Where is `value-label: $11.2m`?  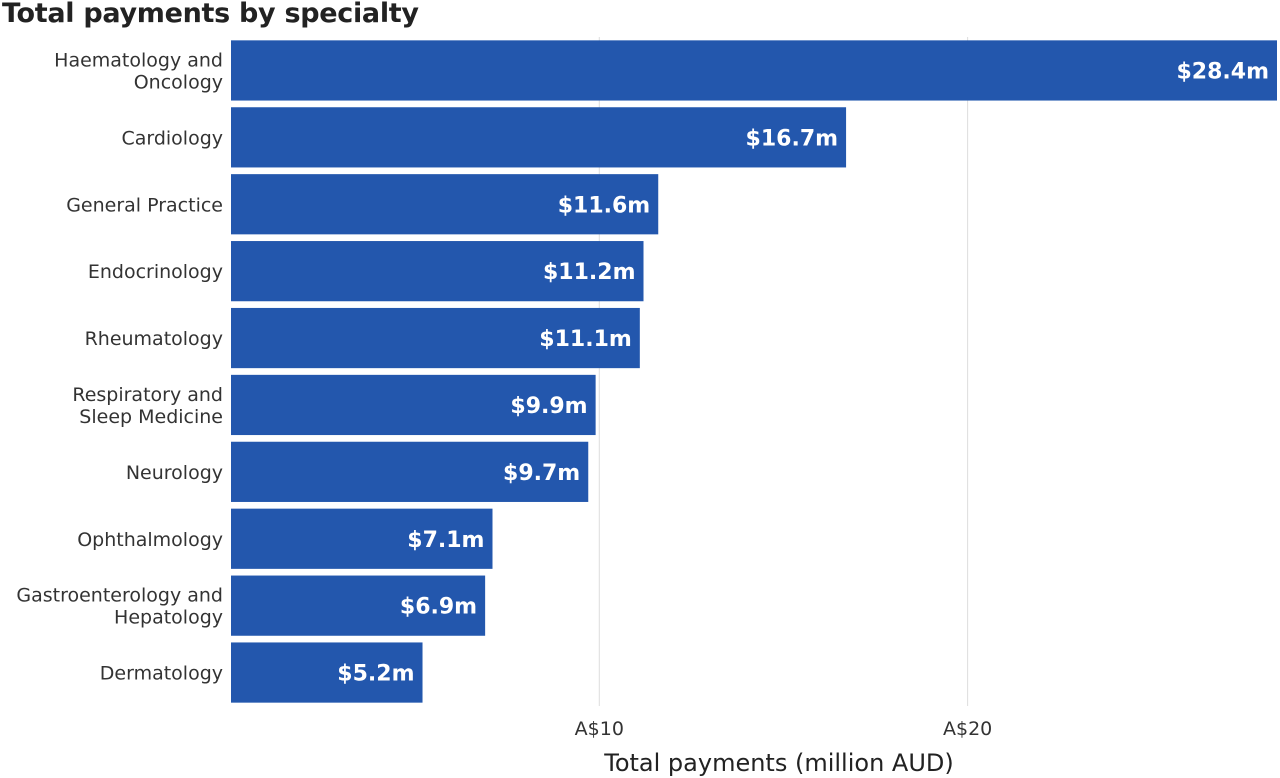 value-label: $11.2m is located at coordinates (589, 272).